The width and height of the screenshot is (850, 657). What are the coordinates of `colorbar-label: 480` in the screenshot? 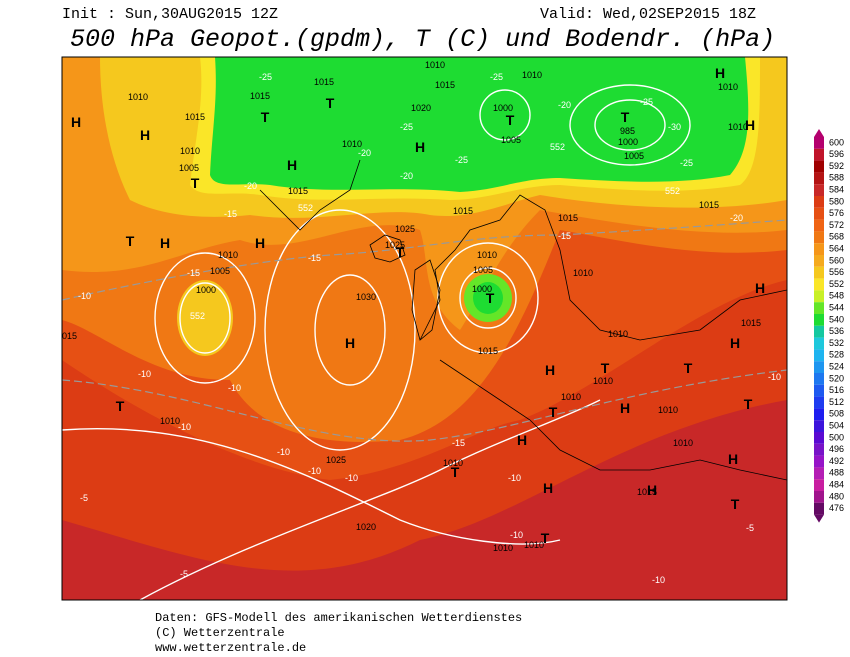 It's located at (836, 496).